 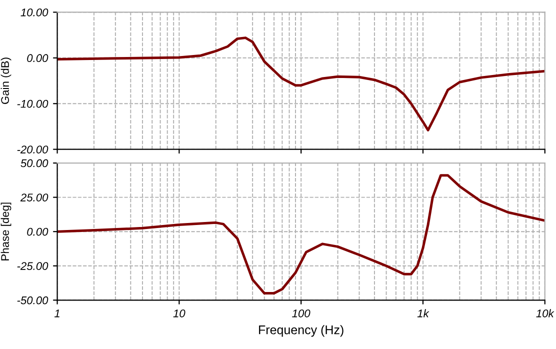 What do you see at coordinates (32, 104) in the screenshot?
I see `y-tick-label: -10.00` at bounding box center [32, 104].